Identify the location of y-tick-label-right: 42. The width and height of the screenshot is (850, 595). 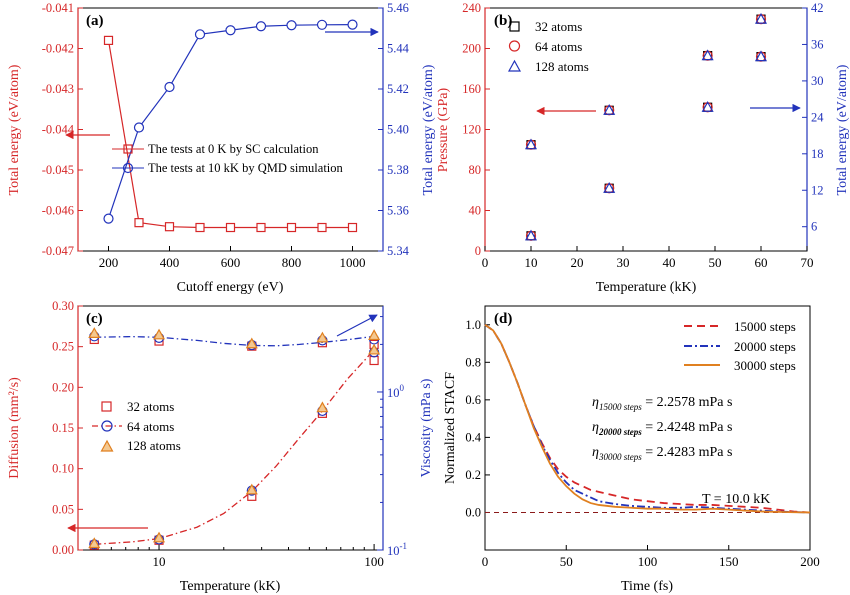
(817, 8).